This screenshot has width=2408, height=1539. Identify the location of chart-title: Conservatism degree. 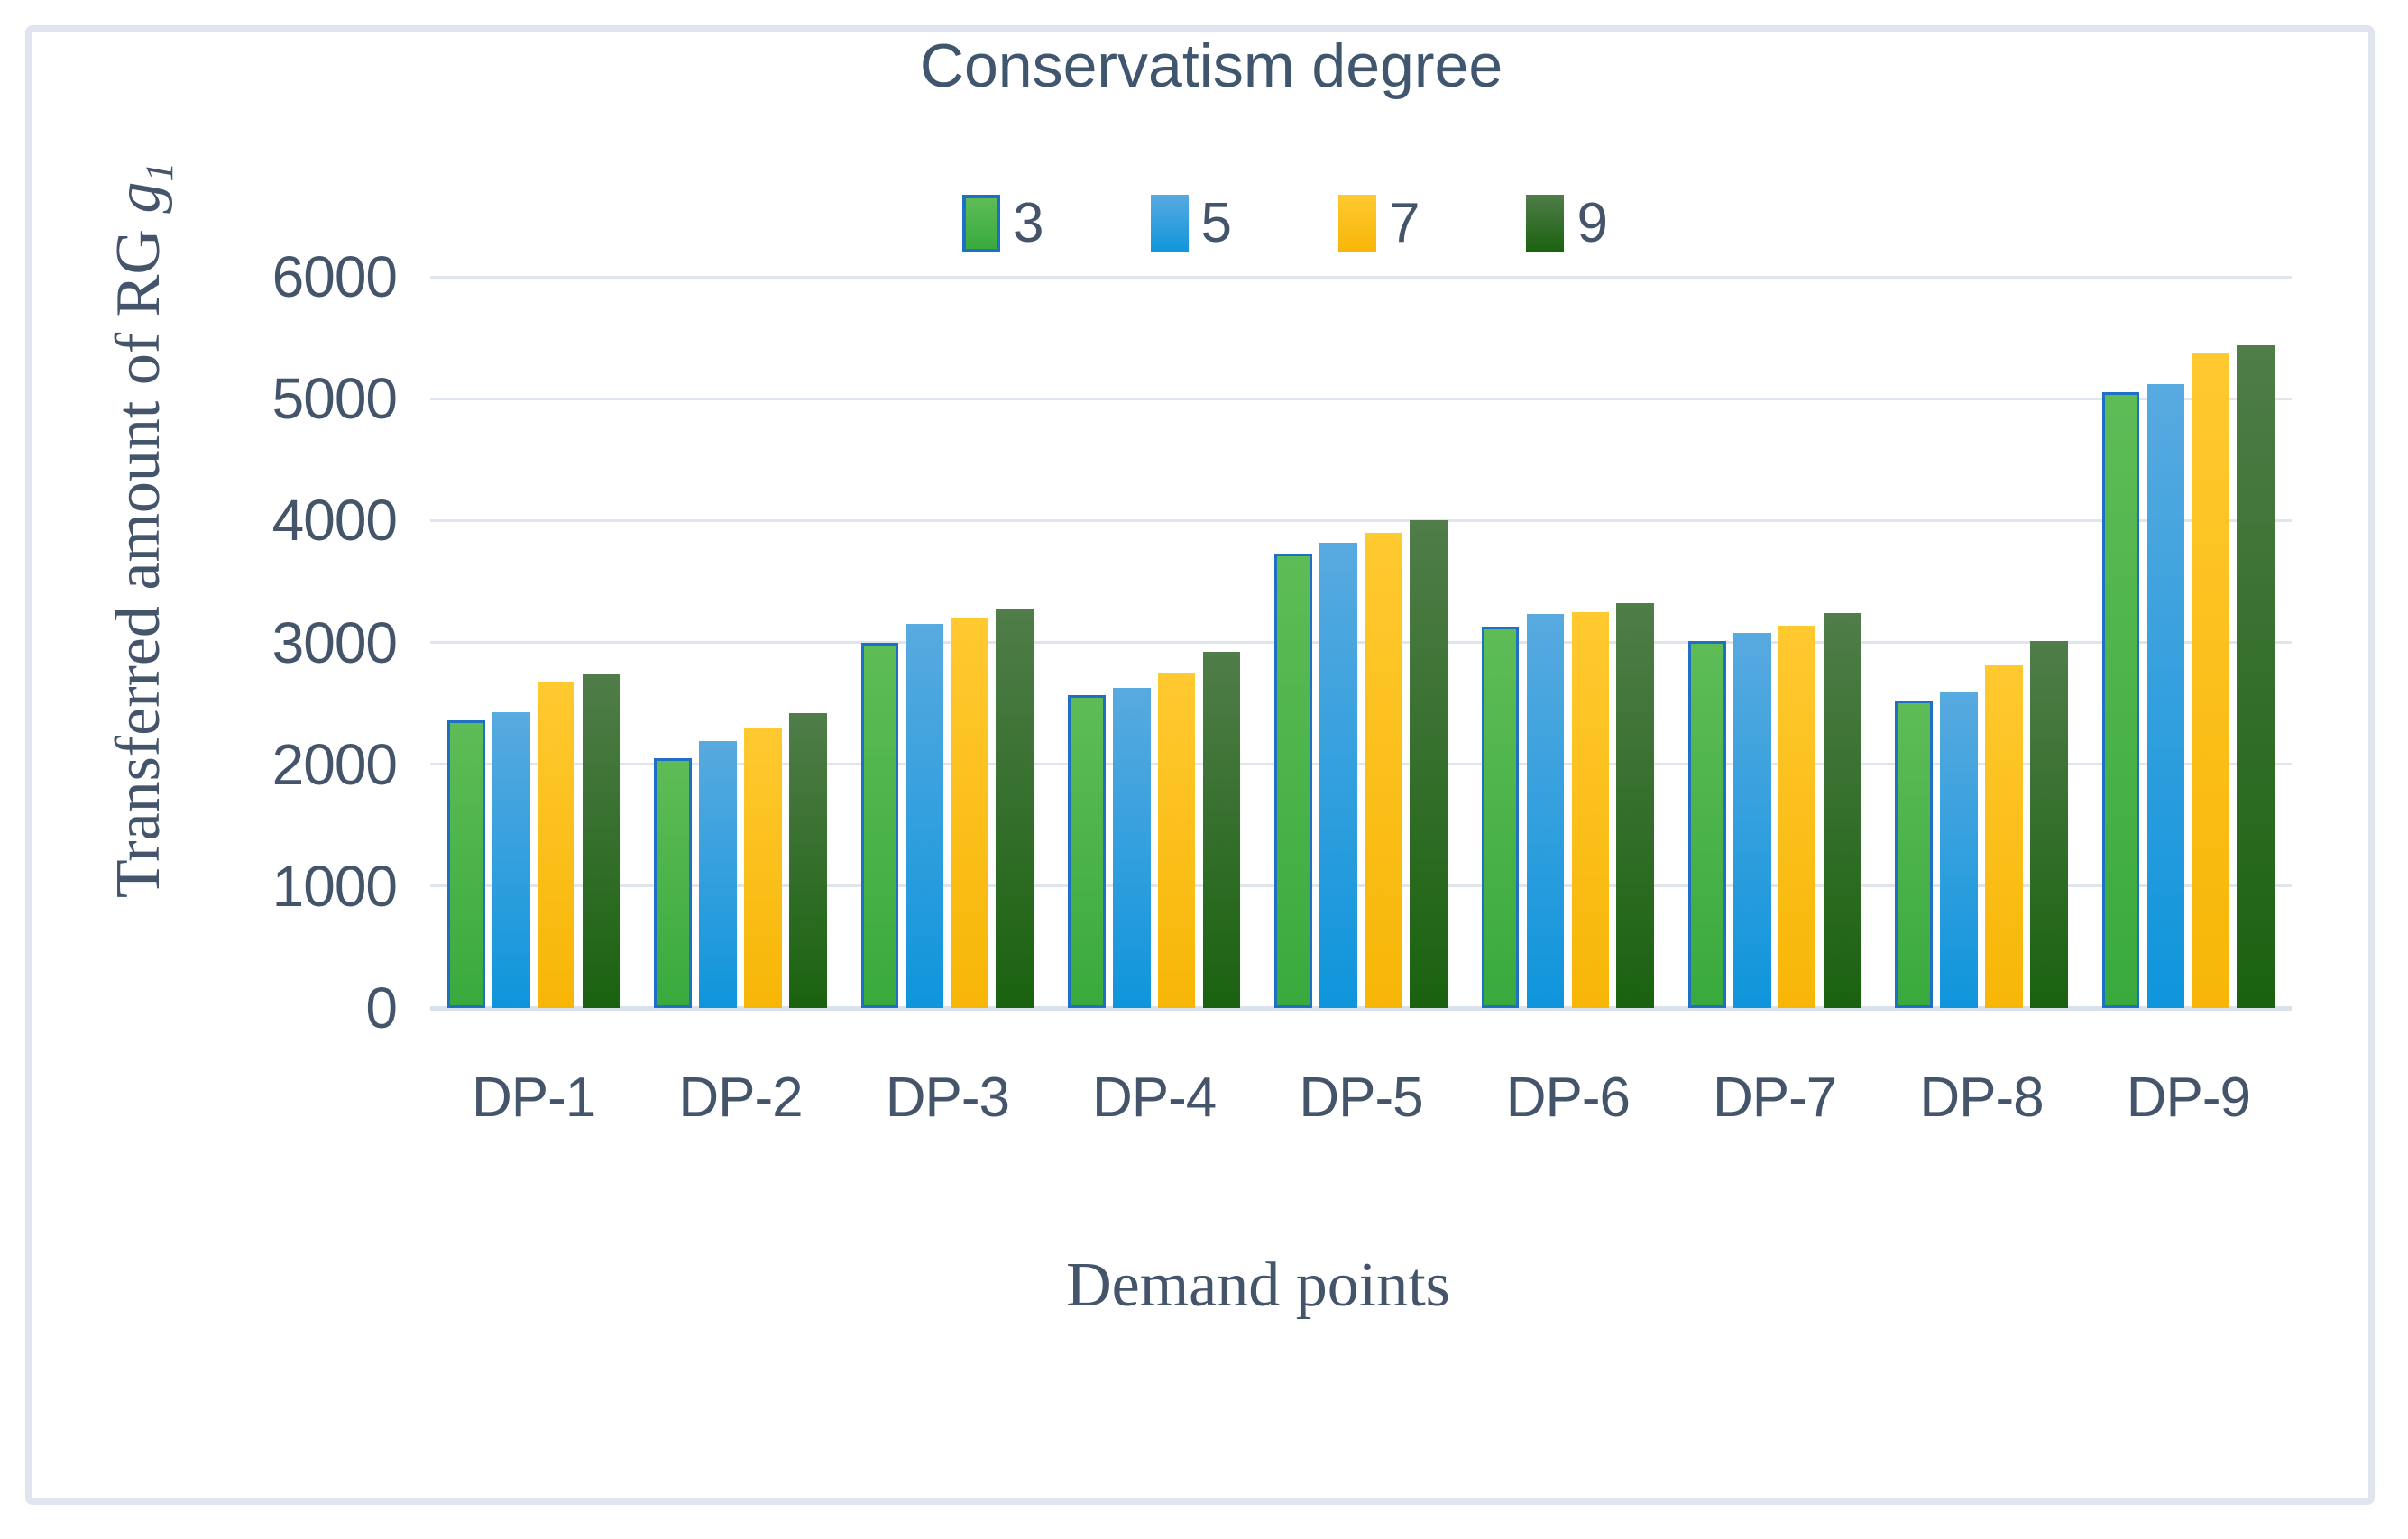
(1211, 66).